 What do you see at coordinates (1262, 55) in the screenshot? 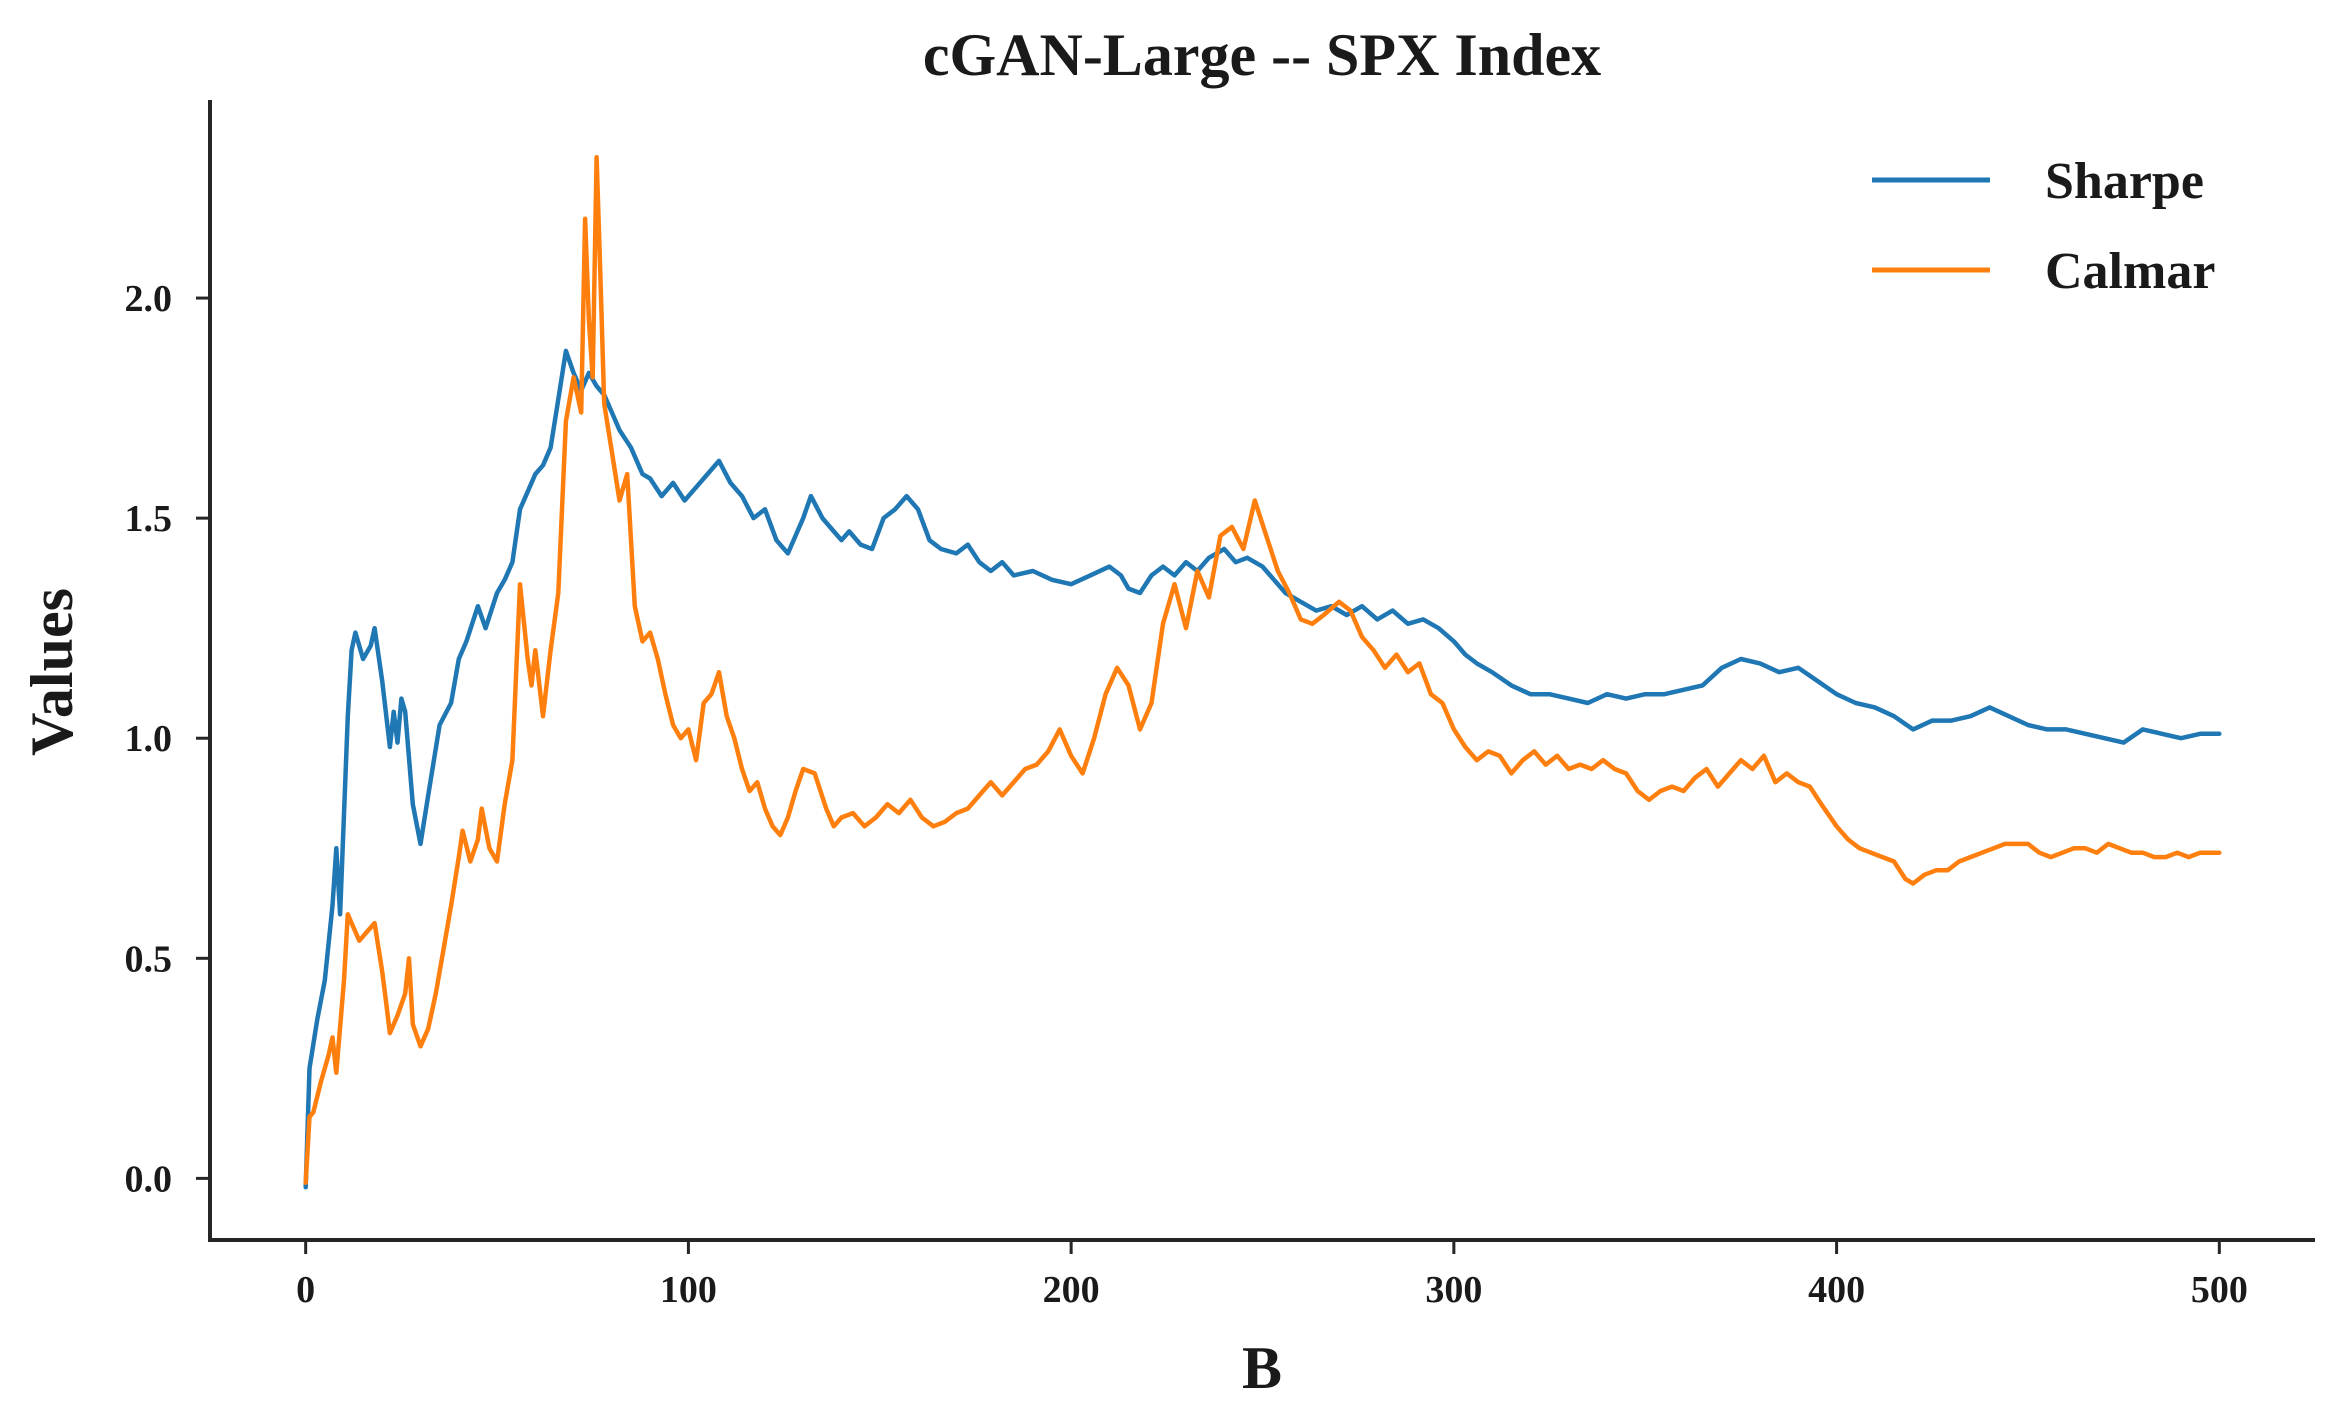
I see `chart-title: cGAN-Large -- SPX Index` at bounding box center [1262, 55].